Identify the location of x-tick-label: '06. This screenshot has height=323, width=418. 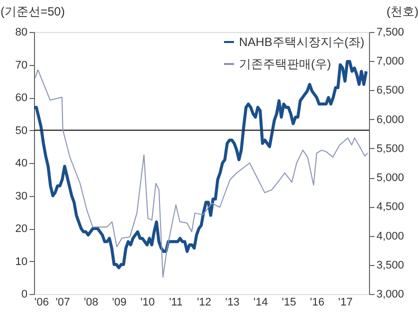
(41, 302).